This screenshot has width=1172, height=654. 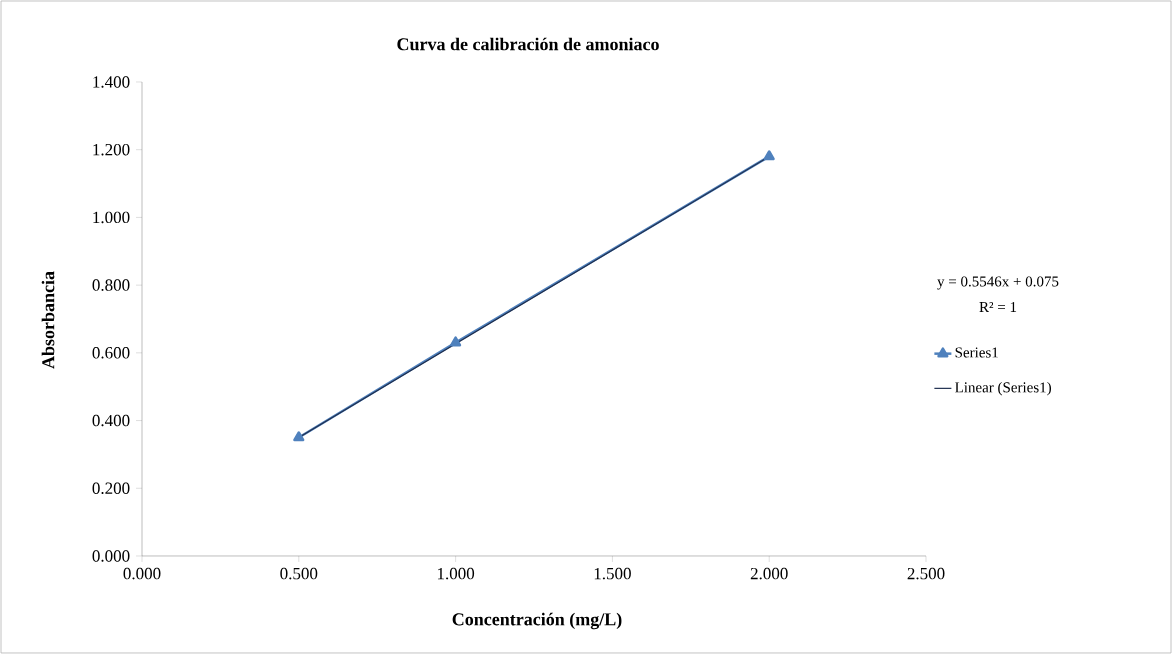 I want to click on y-tick-label: 0.200, so click(x=111, y=488).